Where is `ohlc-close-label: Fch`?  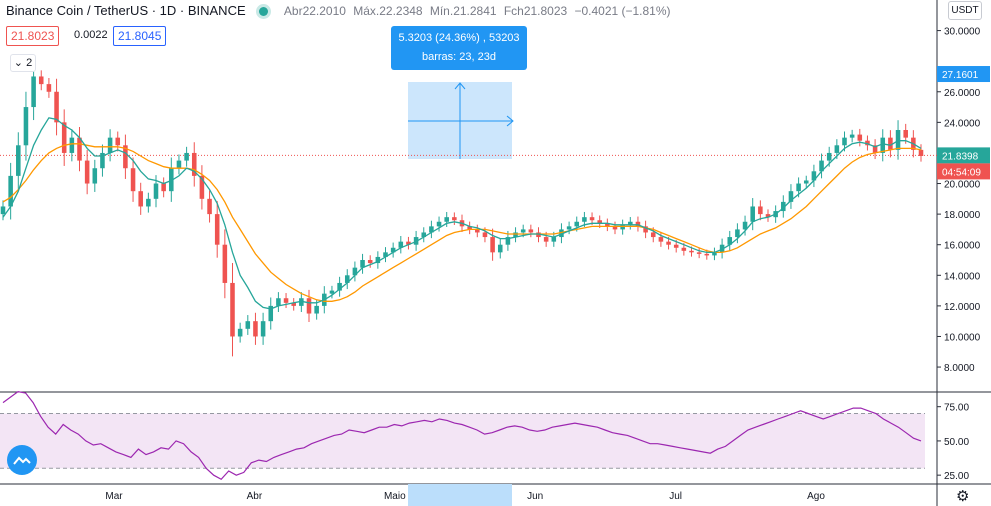
ohlc-close-label: Fch is located at coordinates (513, 11).